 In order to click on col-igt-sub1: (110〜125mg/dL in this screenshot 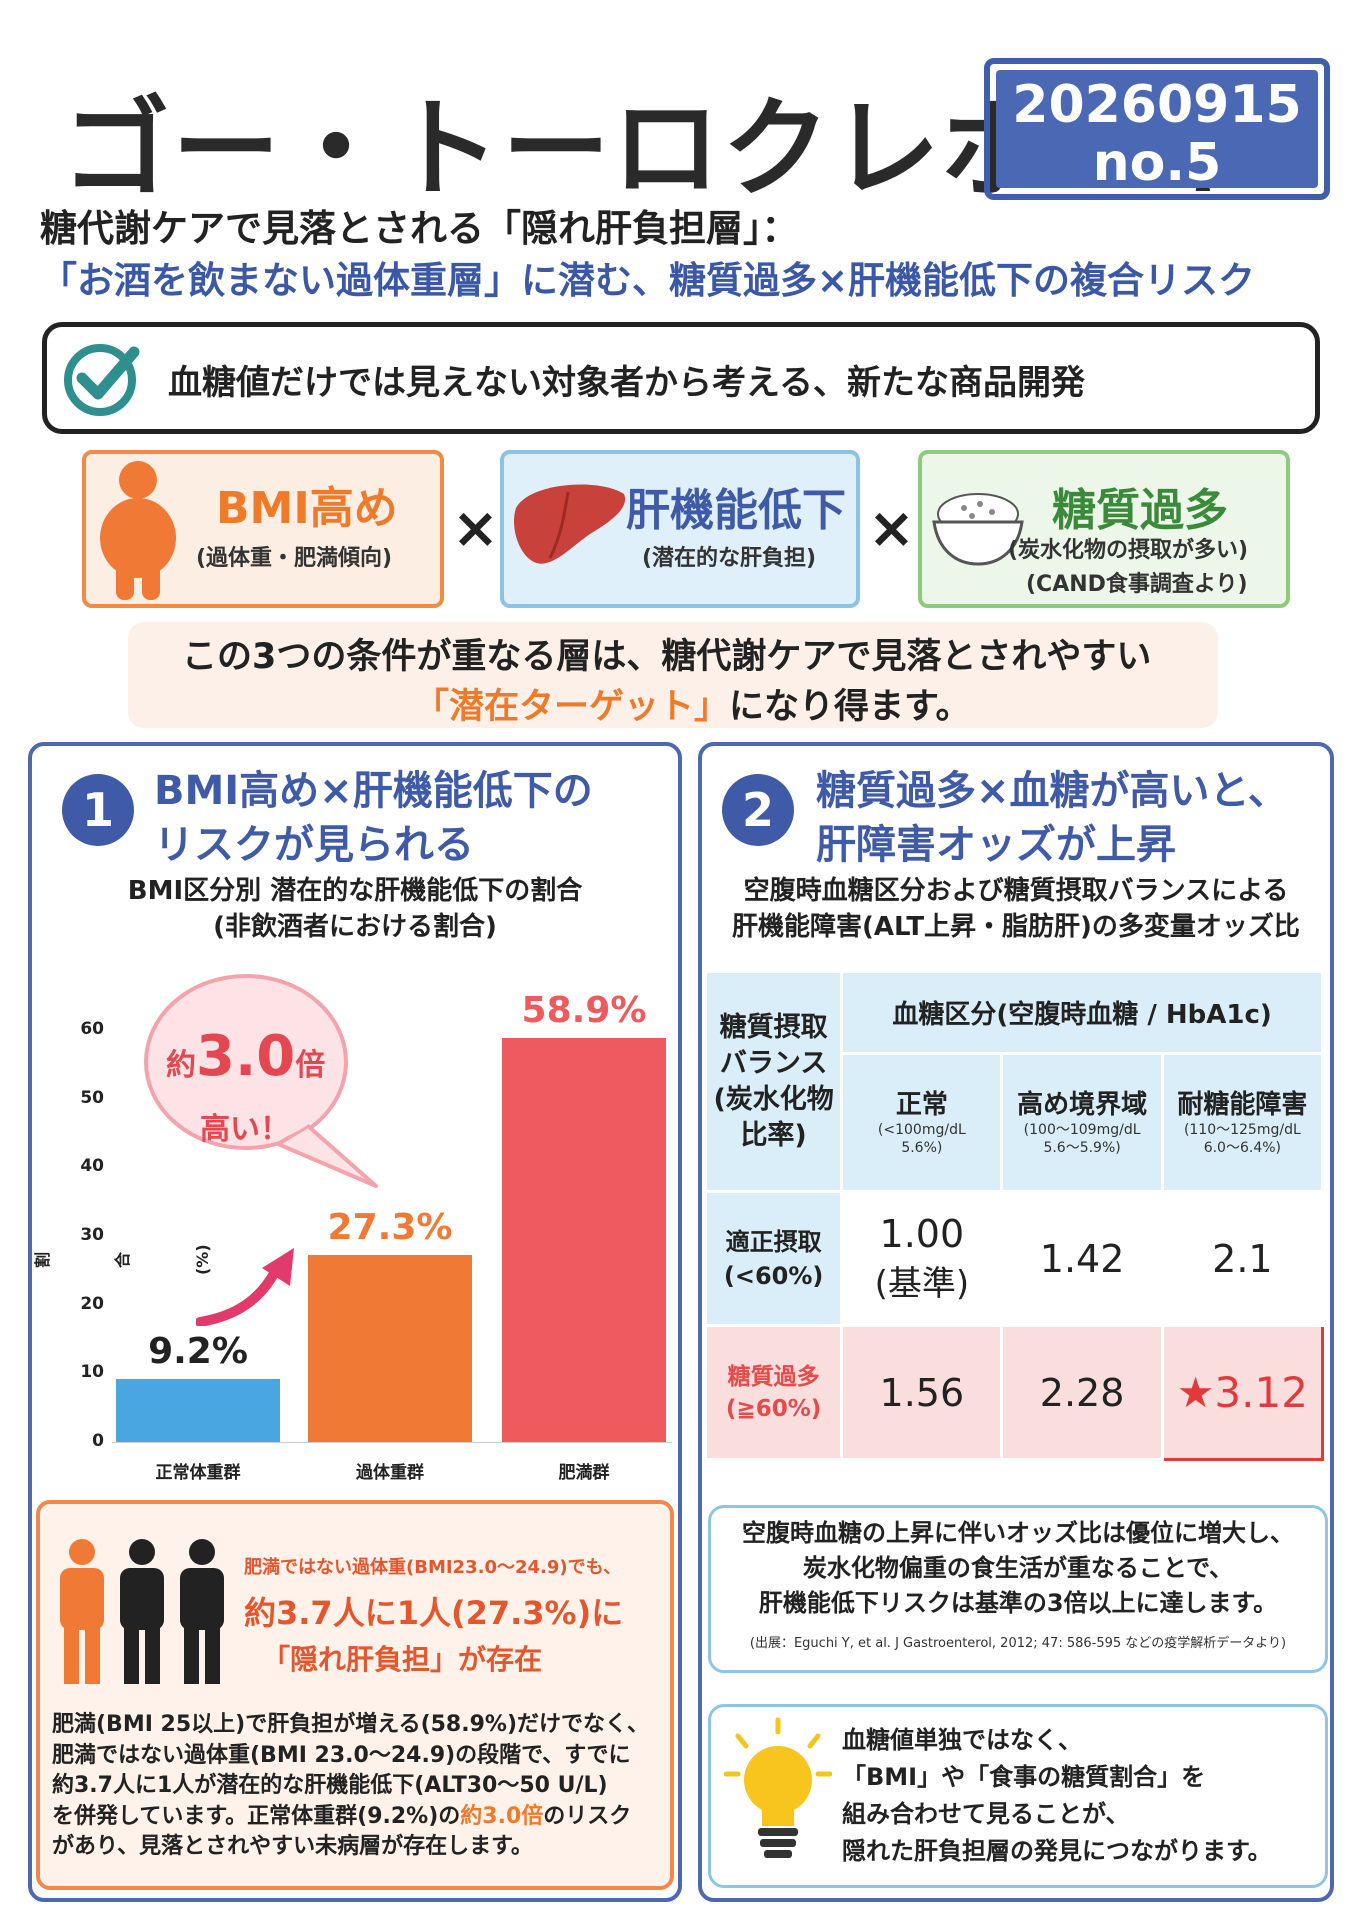, I will do `click(1242, 1129)`.